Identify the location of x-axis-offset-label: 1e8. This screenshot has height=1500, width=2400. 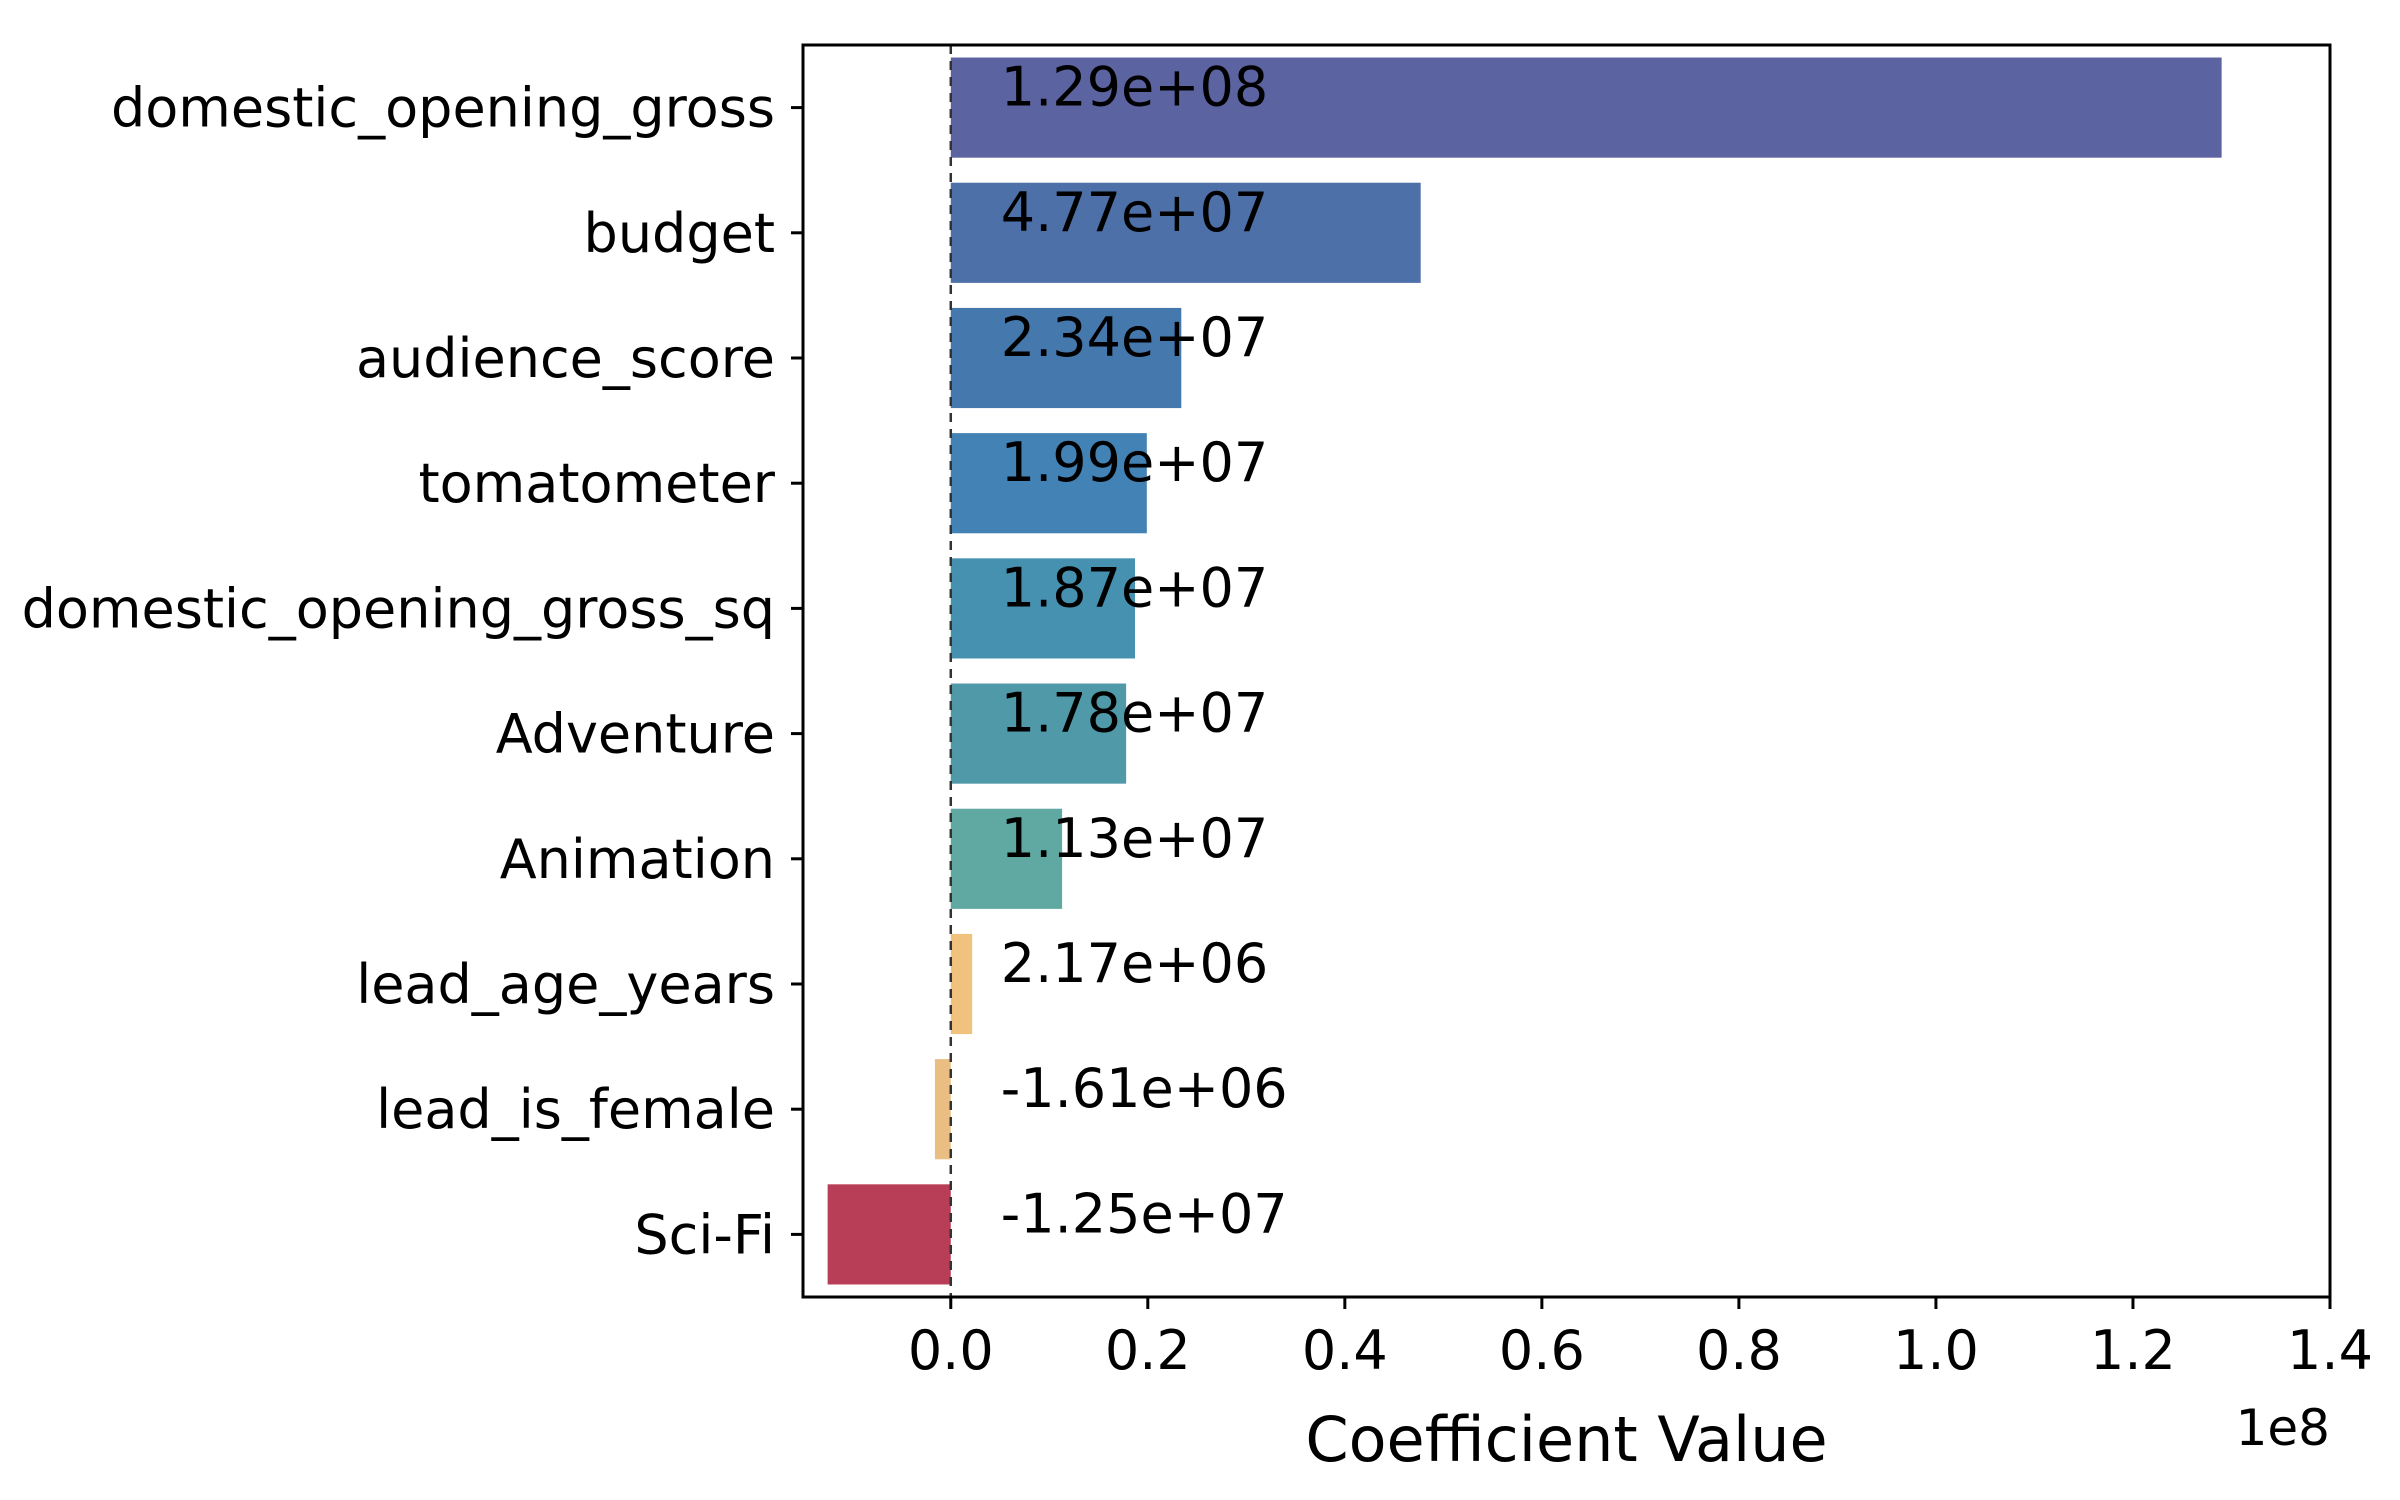
(2283, 1428).